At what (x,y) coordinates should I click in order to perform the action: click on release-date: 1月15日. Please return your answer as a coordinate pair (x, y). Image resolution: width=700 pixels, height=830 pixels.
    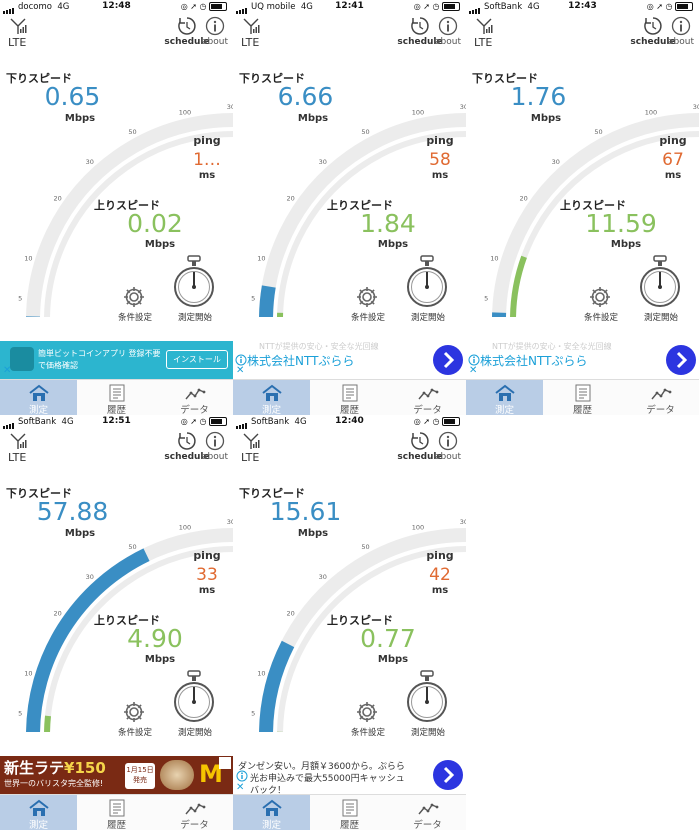
    Looking at the image, I should click on (140, 770).